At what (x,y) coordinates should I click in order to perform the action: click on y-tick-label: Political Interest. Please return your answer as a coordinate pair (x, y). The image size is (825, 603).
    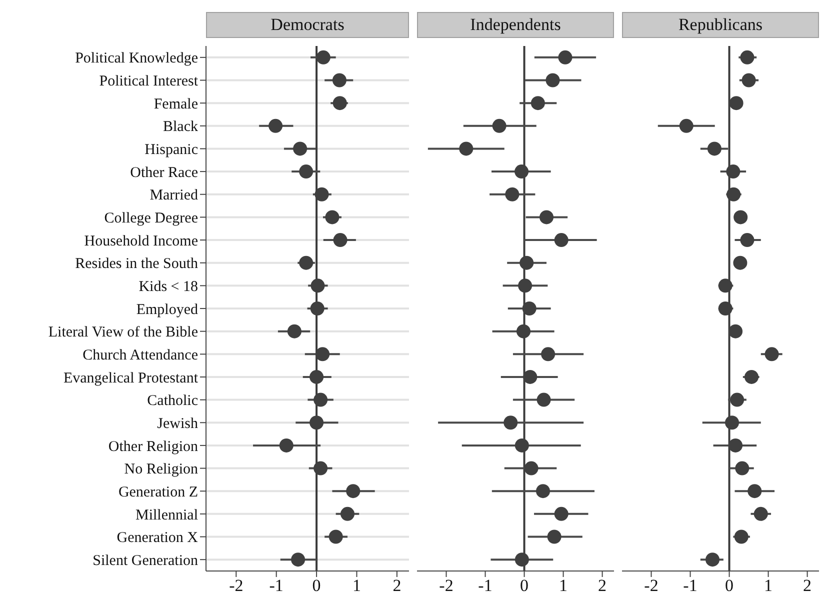
    Looking at the image, I should click on (149, 82).